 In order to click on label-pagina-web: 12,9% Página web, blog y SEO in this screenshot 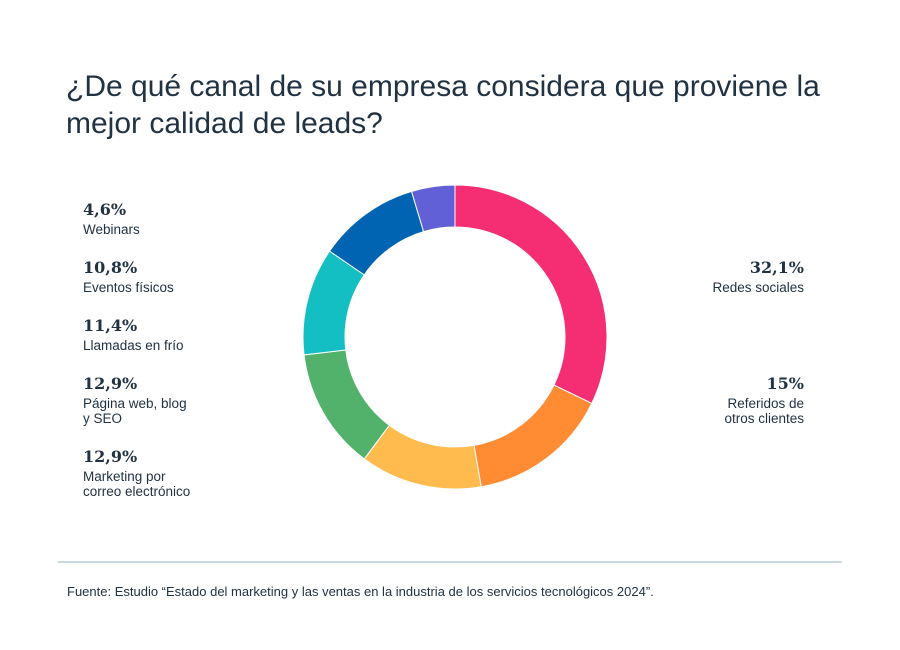, I will do `click(163, 400)`.